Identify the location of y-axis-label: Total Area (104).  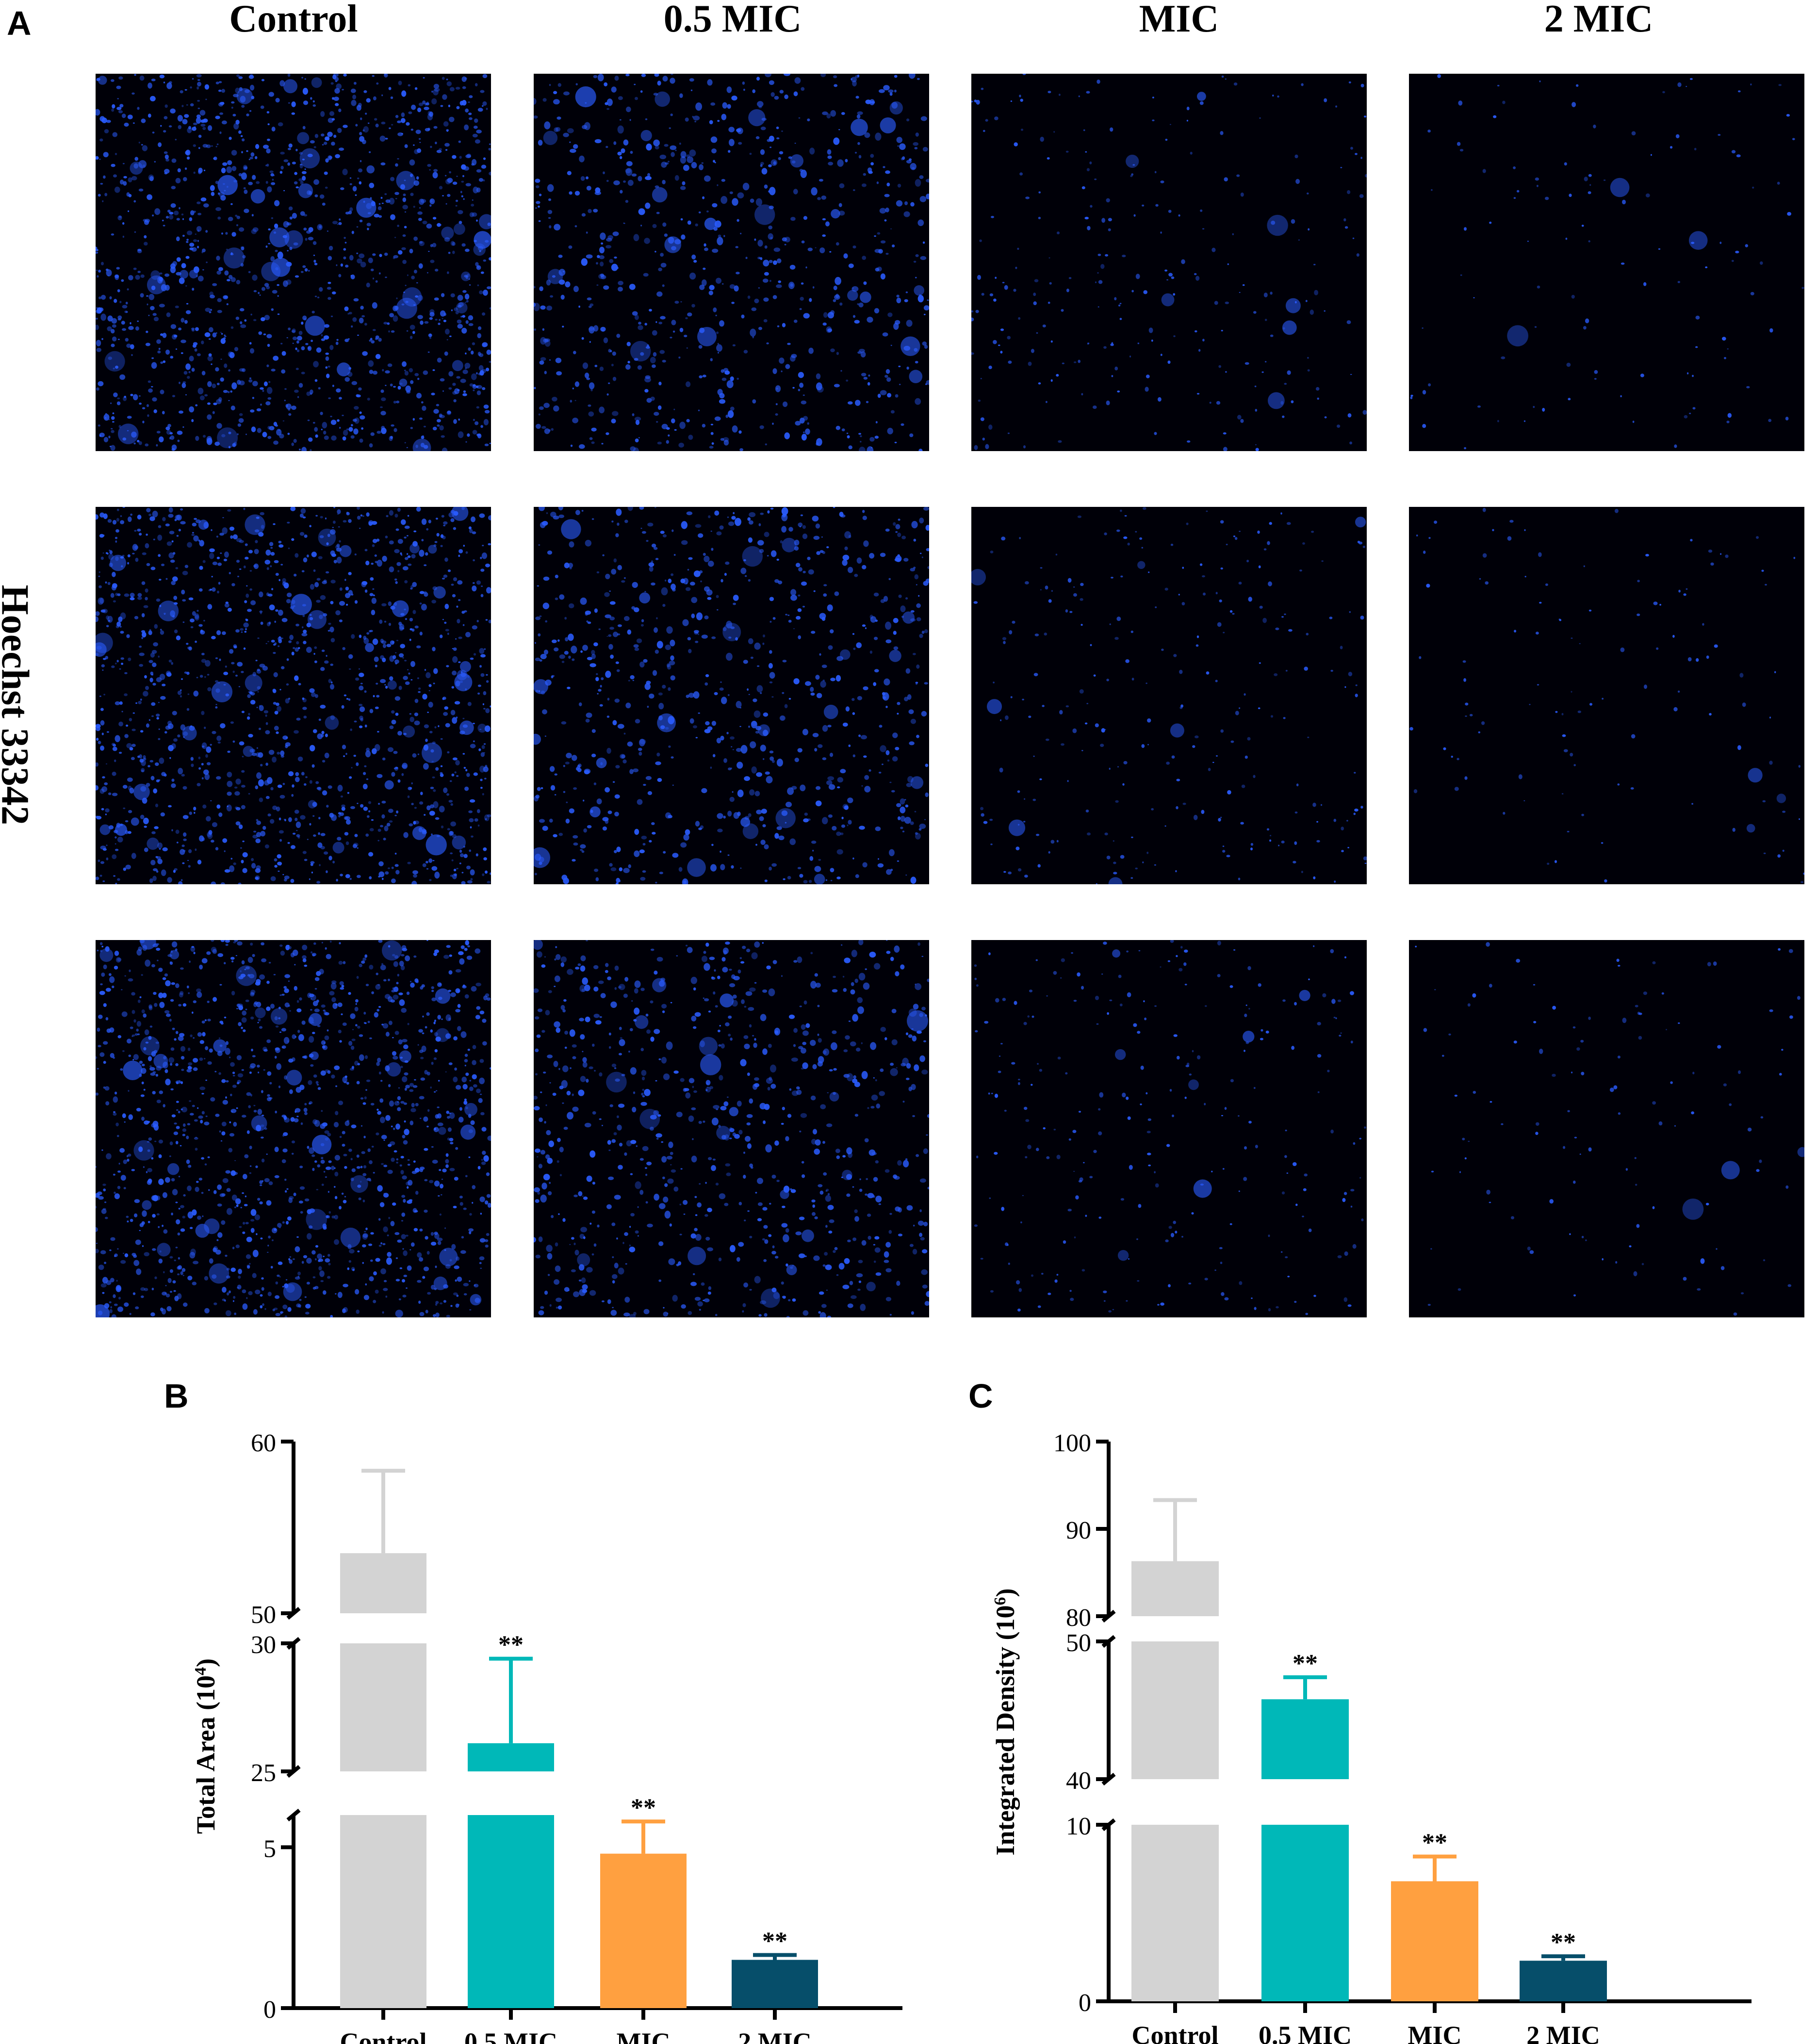
(205, 1746).